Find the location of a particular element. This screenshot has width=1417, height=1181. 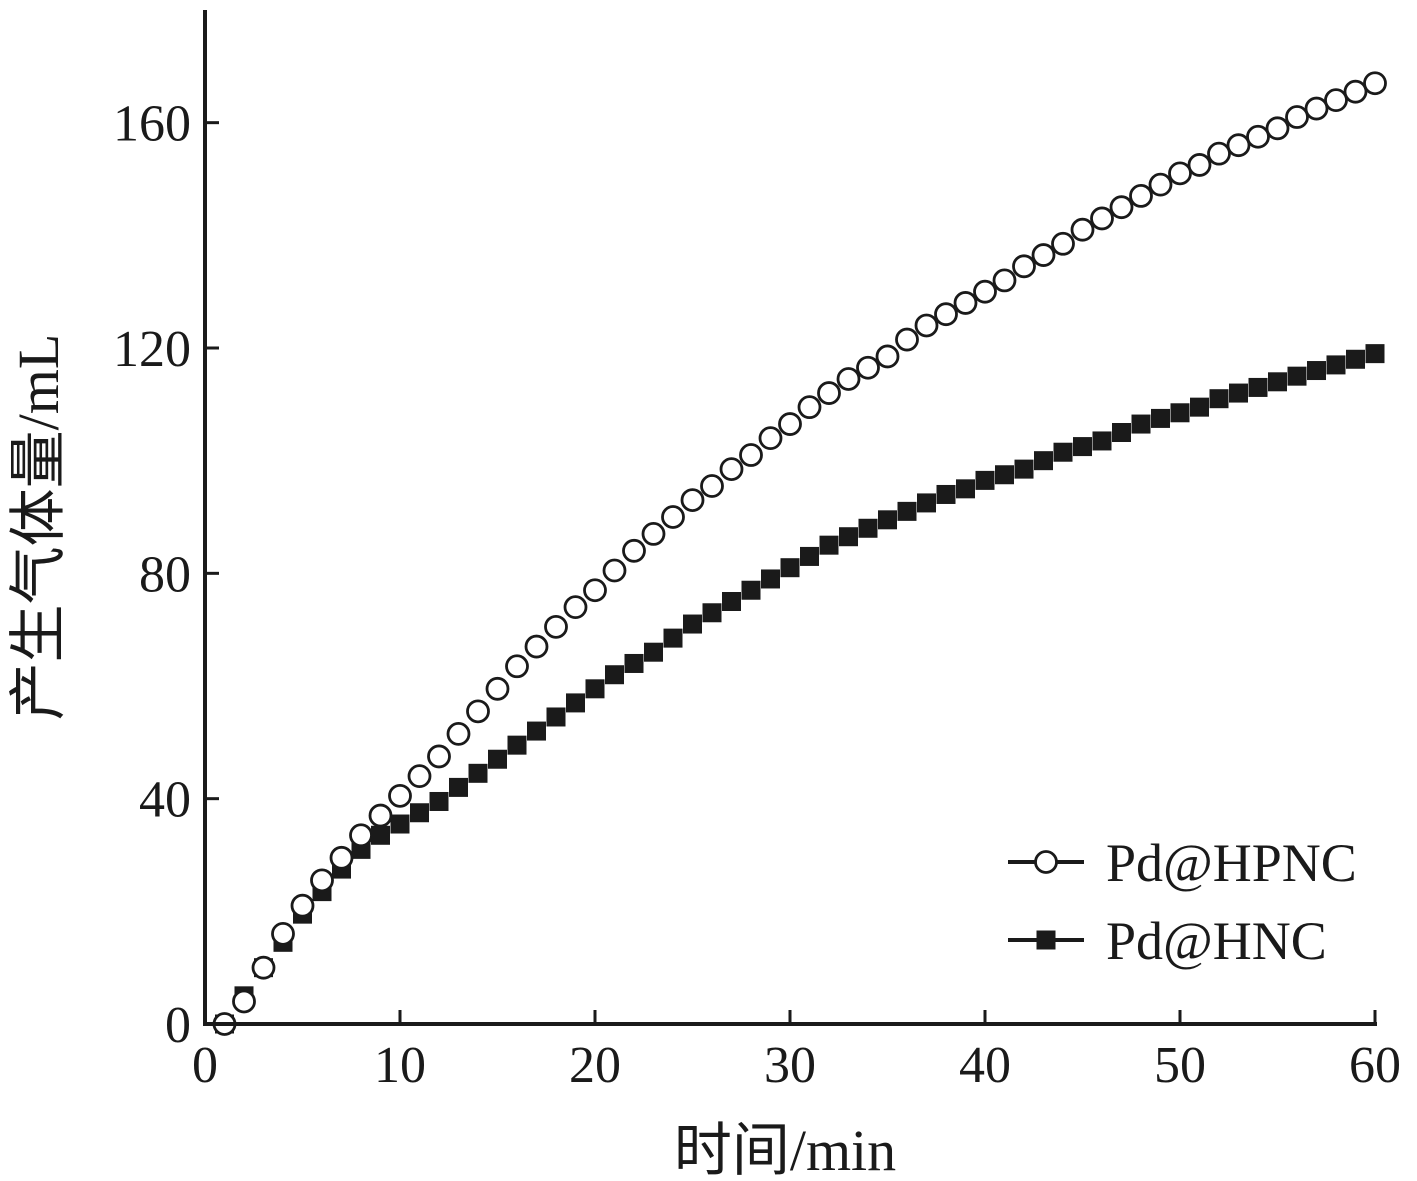

legend-label: Pd@HNC is located at coordinates (1216, 941).